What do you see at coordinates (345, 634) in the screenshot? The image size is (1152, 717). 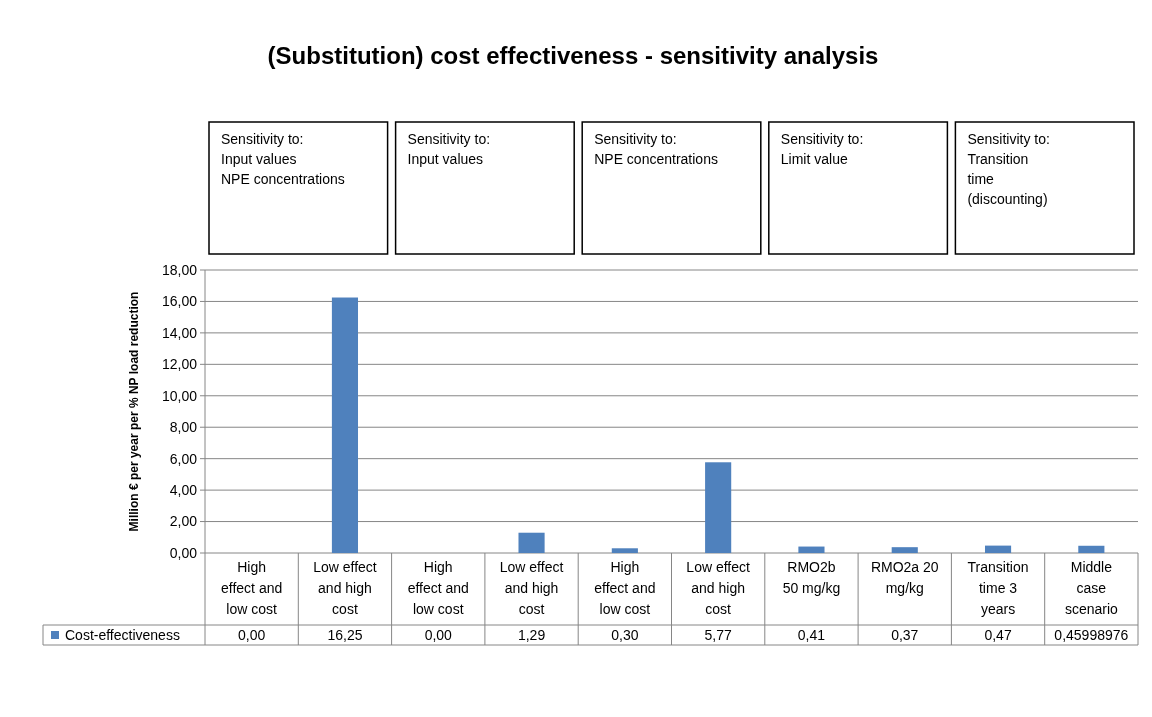 I see `data-label: 16,25` at bounding box center [345, 634].